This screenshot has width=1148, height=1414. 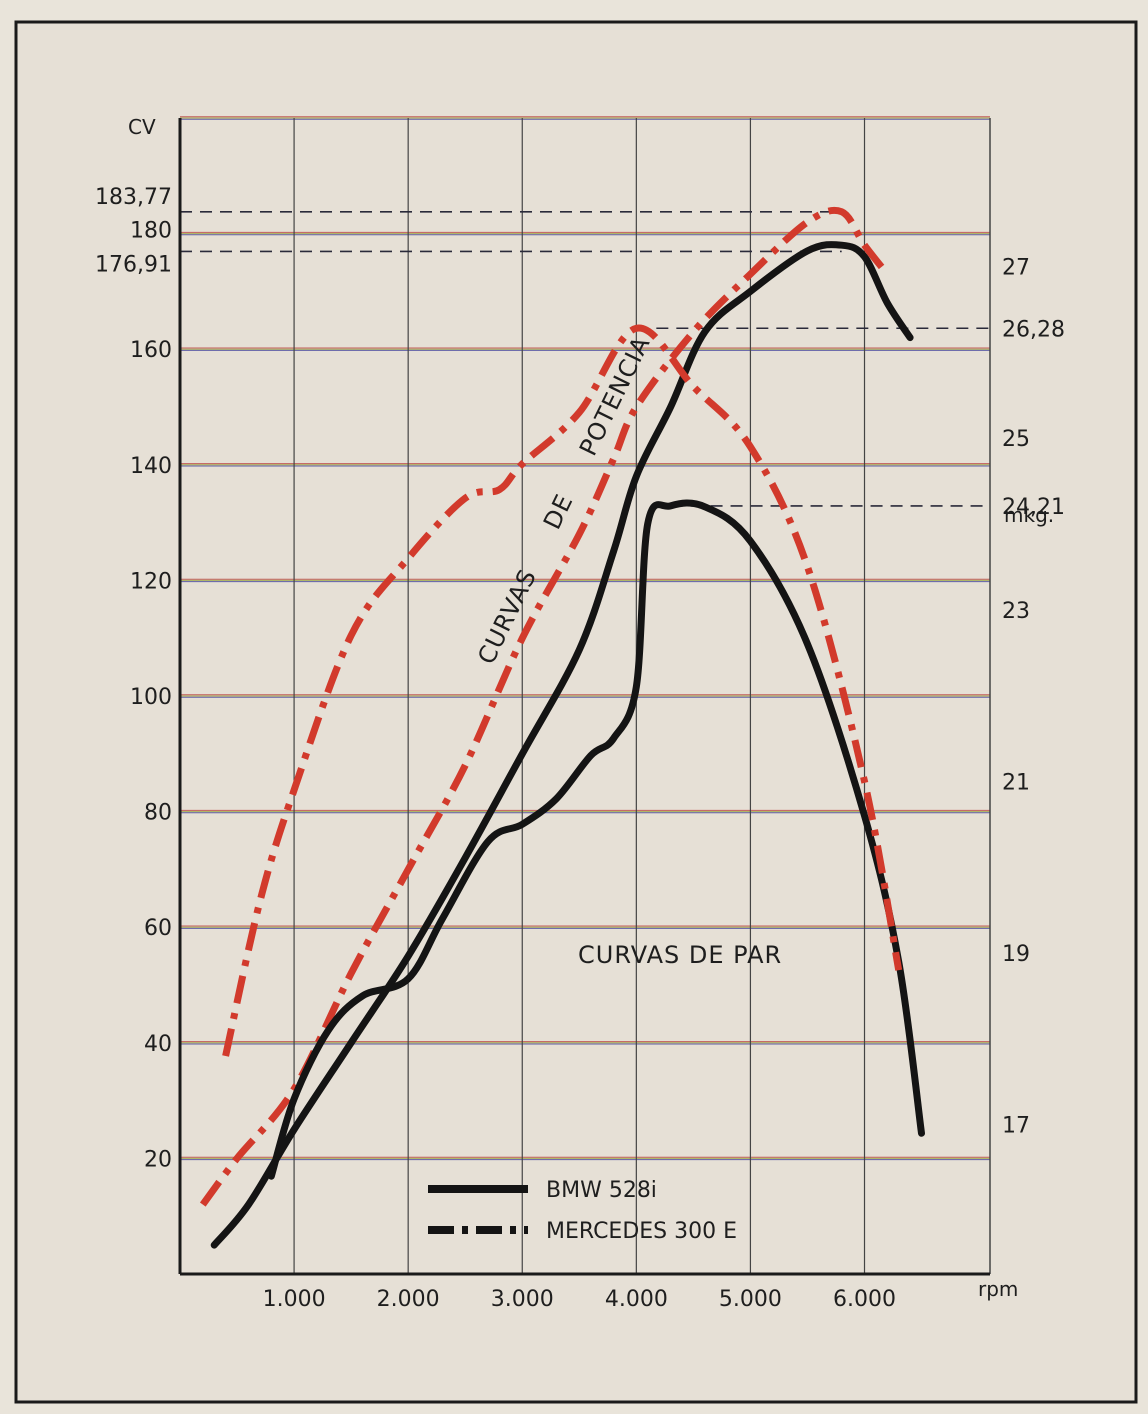 I want to click on left-tick-40: 40, so click(x=158, y=1044).